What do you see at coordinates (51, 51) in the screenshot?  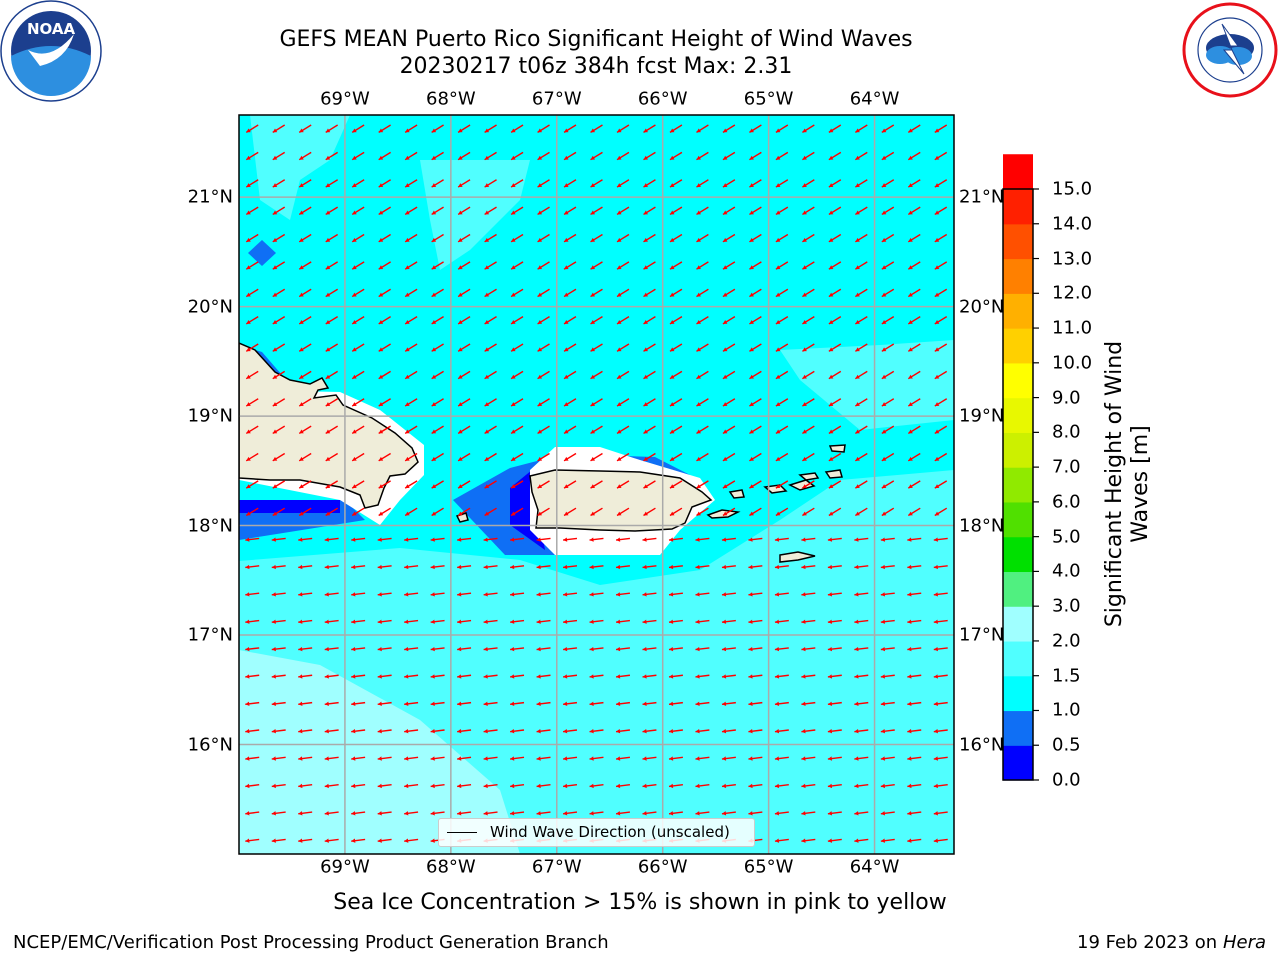 I see `noaa-logo-icon: NOAA` at bounding box center [51, 51].